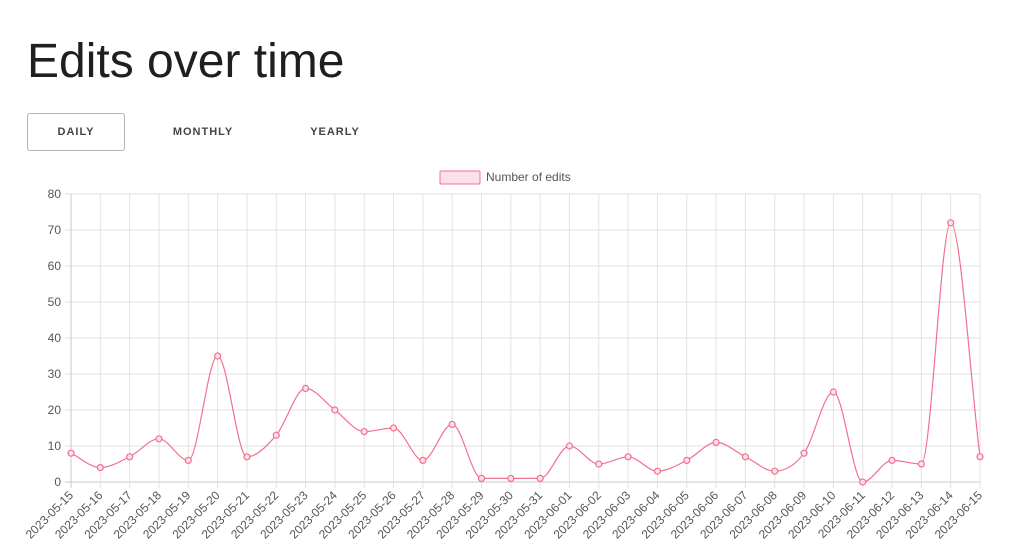 The height and width of the screenshot is (556, 1015). What do you see at coordinates (76, 132) in the screenshot?
I see `tab-daily: DAILY` at bounding box center [76, 132].